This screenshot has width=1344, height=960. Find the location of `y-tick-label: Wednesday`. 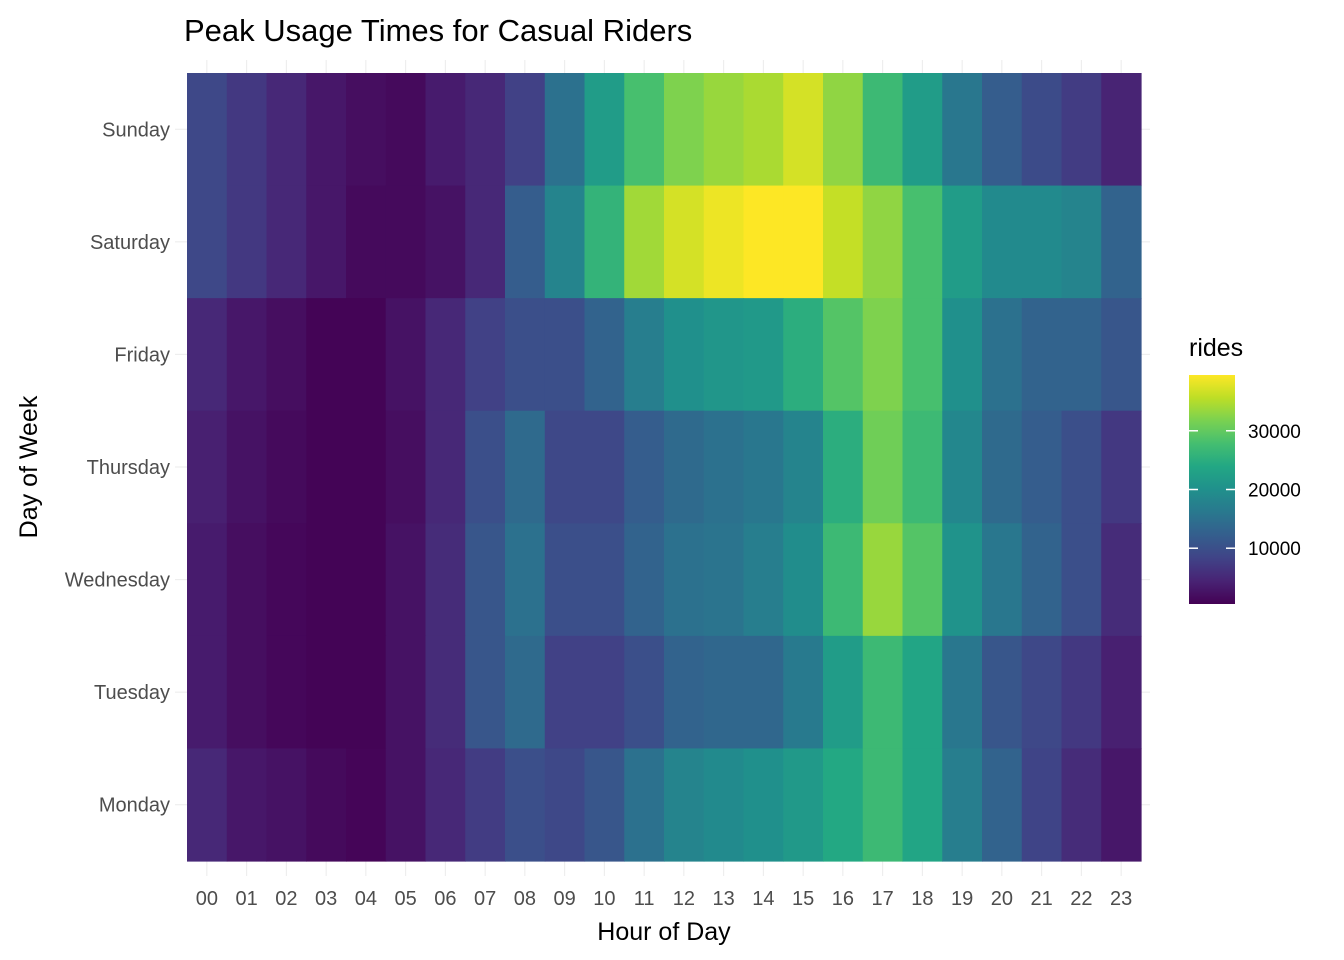

y-tick-label: Wednesday is located at coordinates (117, 581).